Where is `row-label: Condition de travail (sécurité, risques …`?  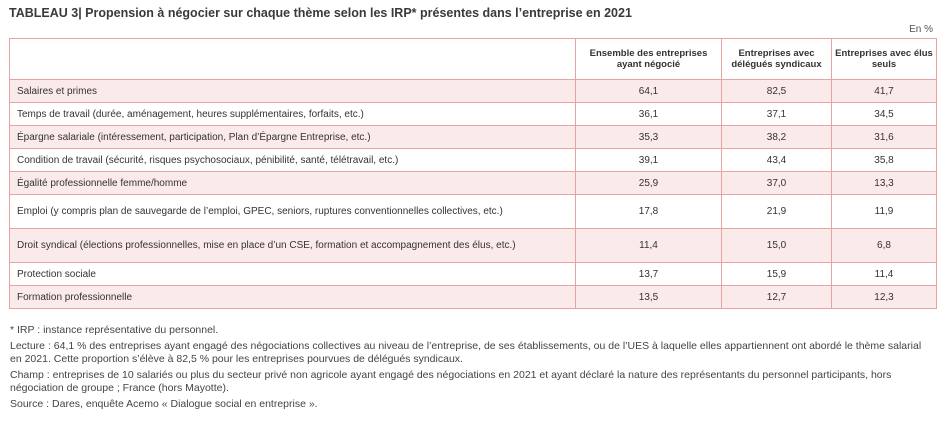
row-label: Condition de travail (sécurité, risques … is located at coordinates (292, 160).